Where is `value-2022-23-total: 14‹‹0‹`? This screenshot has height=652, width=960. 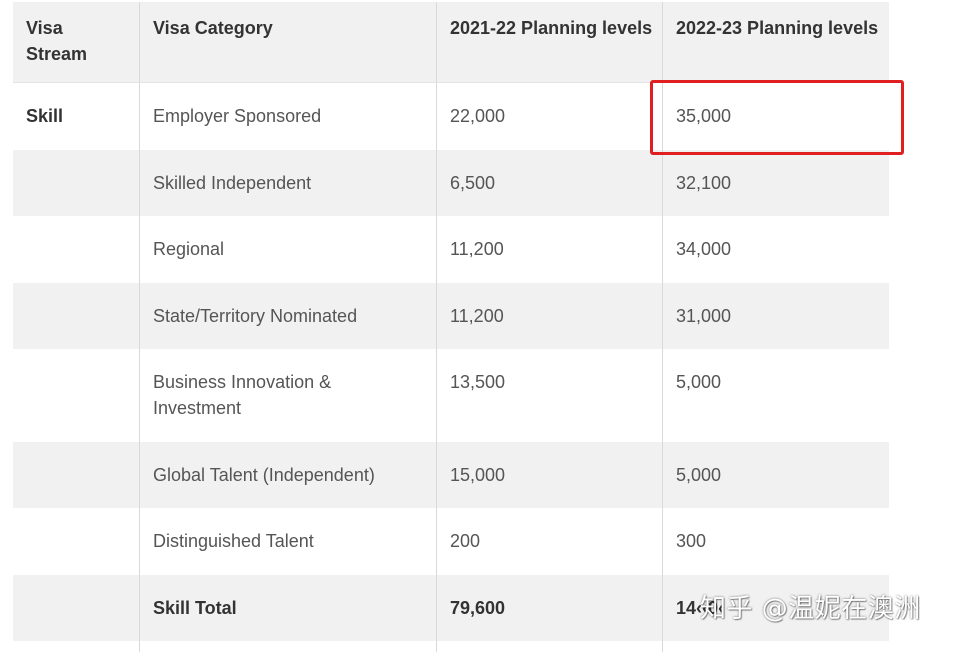
value-2022-23-total: 14‹‹0‹ is located at coordinates (700, 608).